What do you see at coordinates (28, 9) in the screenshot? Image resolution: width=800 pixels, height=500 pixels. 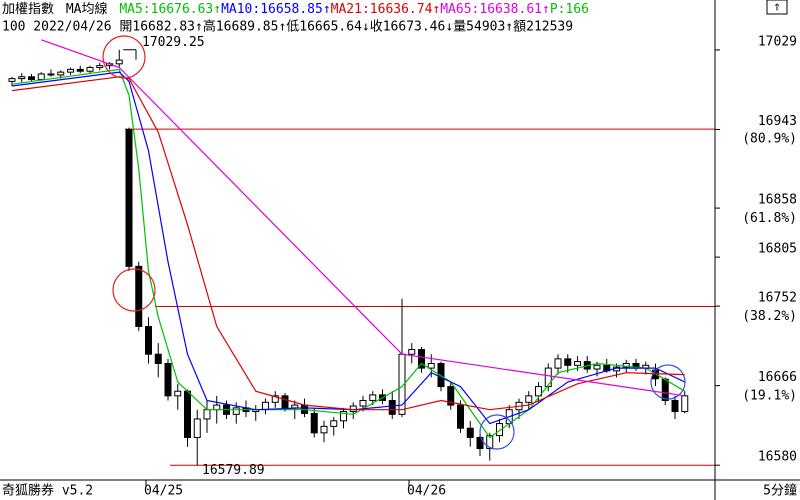 I see `index-name: 加權指數` at bounding box center [28, 9].